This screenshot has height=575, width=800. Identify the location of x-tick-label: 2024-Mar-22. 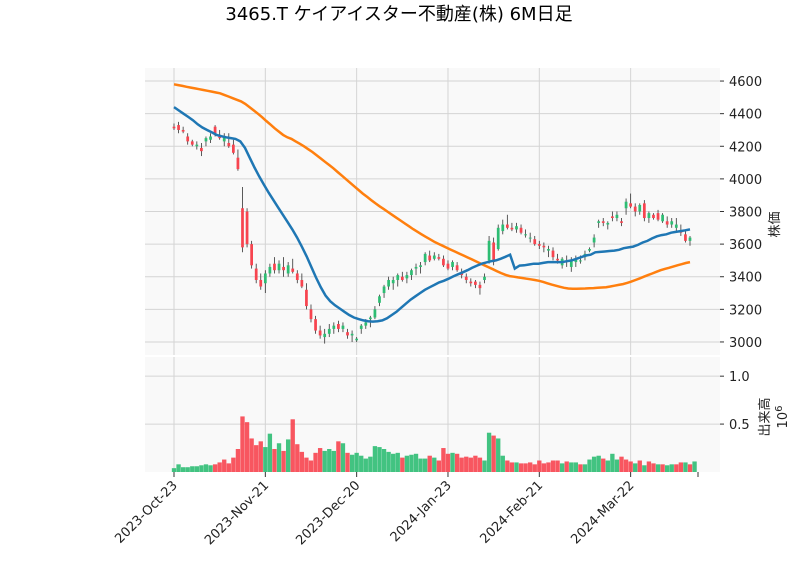
(602, 512).